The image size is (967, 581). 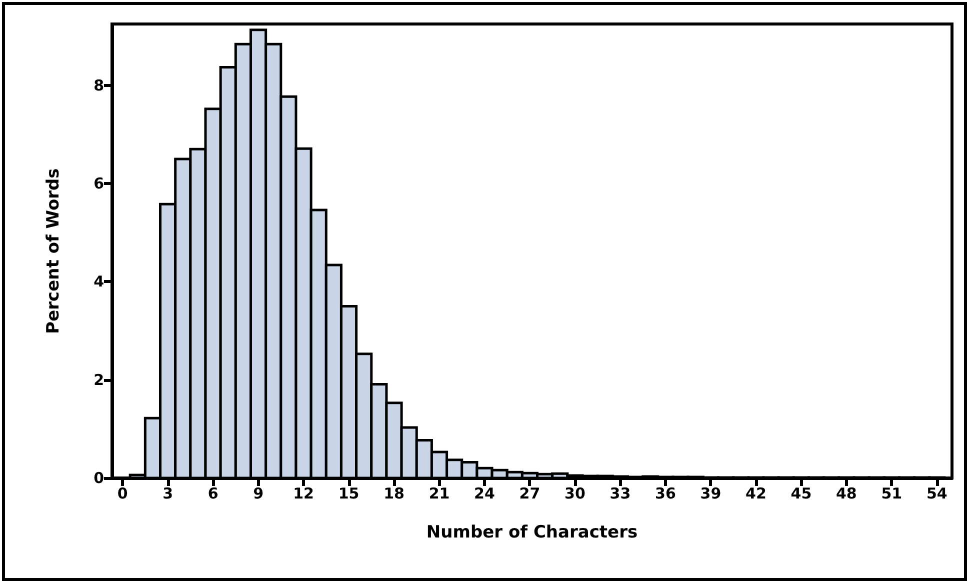 I want to click on x-tick-label: 24, so click(x=484, y=493).